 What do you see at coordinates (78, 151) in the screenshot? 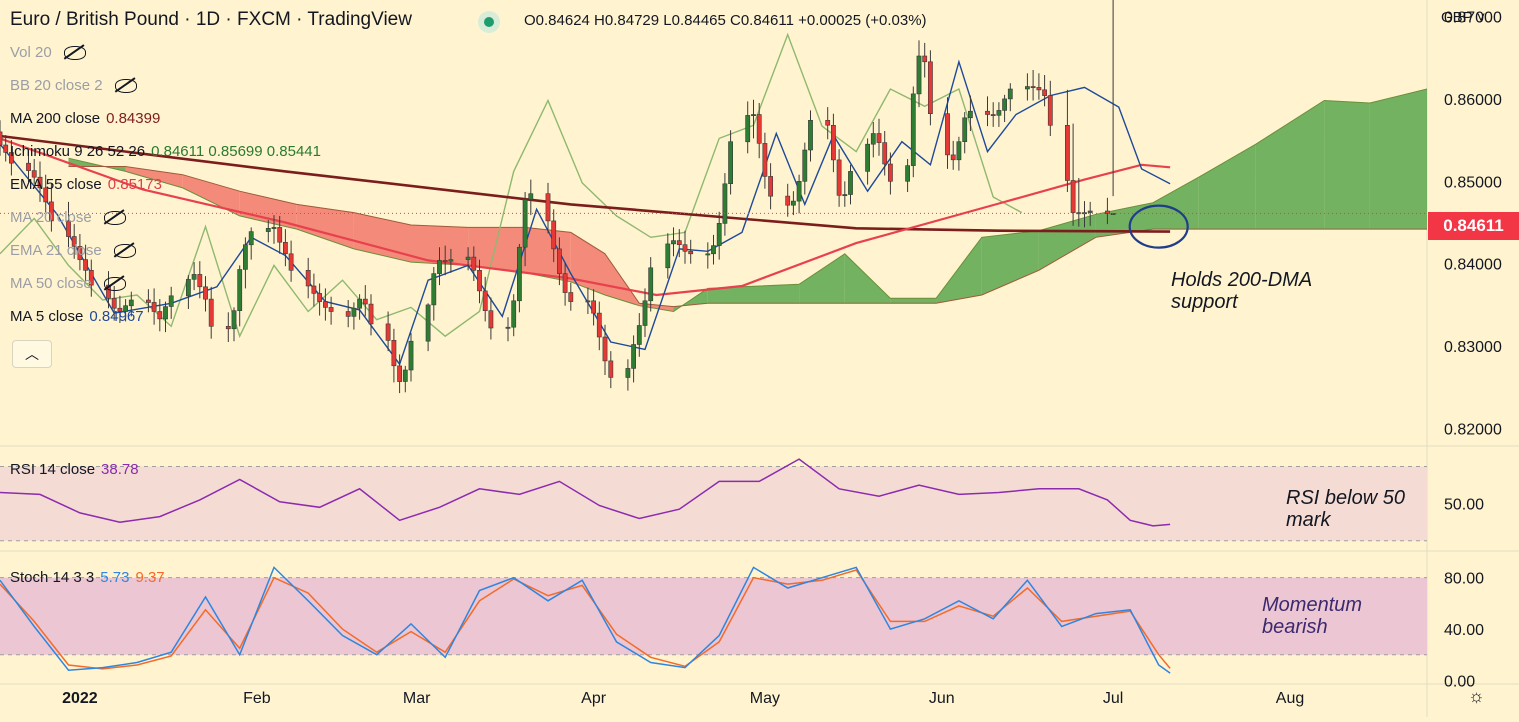
I see `legend-label: Ichimoku 9 26 52 26` at bounding box center [78, 151].